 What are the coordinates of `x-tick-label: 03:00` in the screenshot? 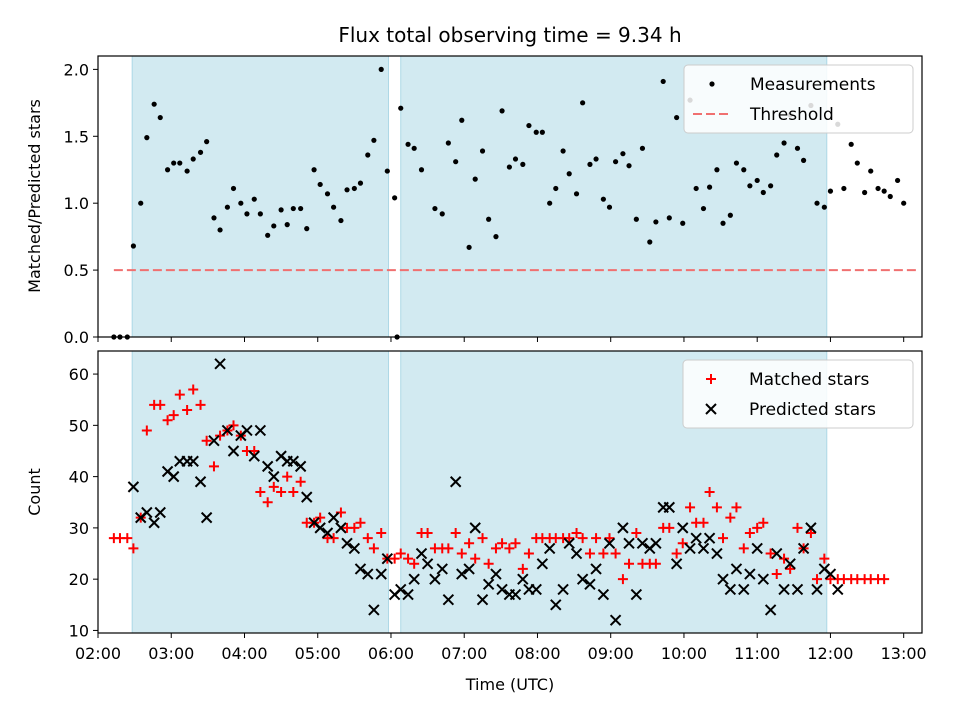 It's located at (171, 653).